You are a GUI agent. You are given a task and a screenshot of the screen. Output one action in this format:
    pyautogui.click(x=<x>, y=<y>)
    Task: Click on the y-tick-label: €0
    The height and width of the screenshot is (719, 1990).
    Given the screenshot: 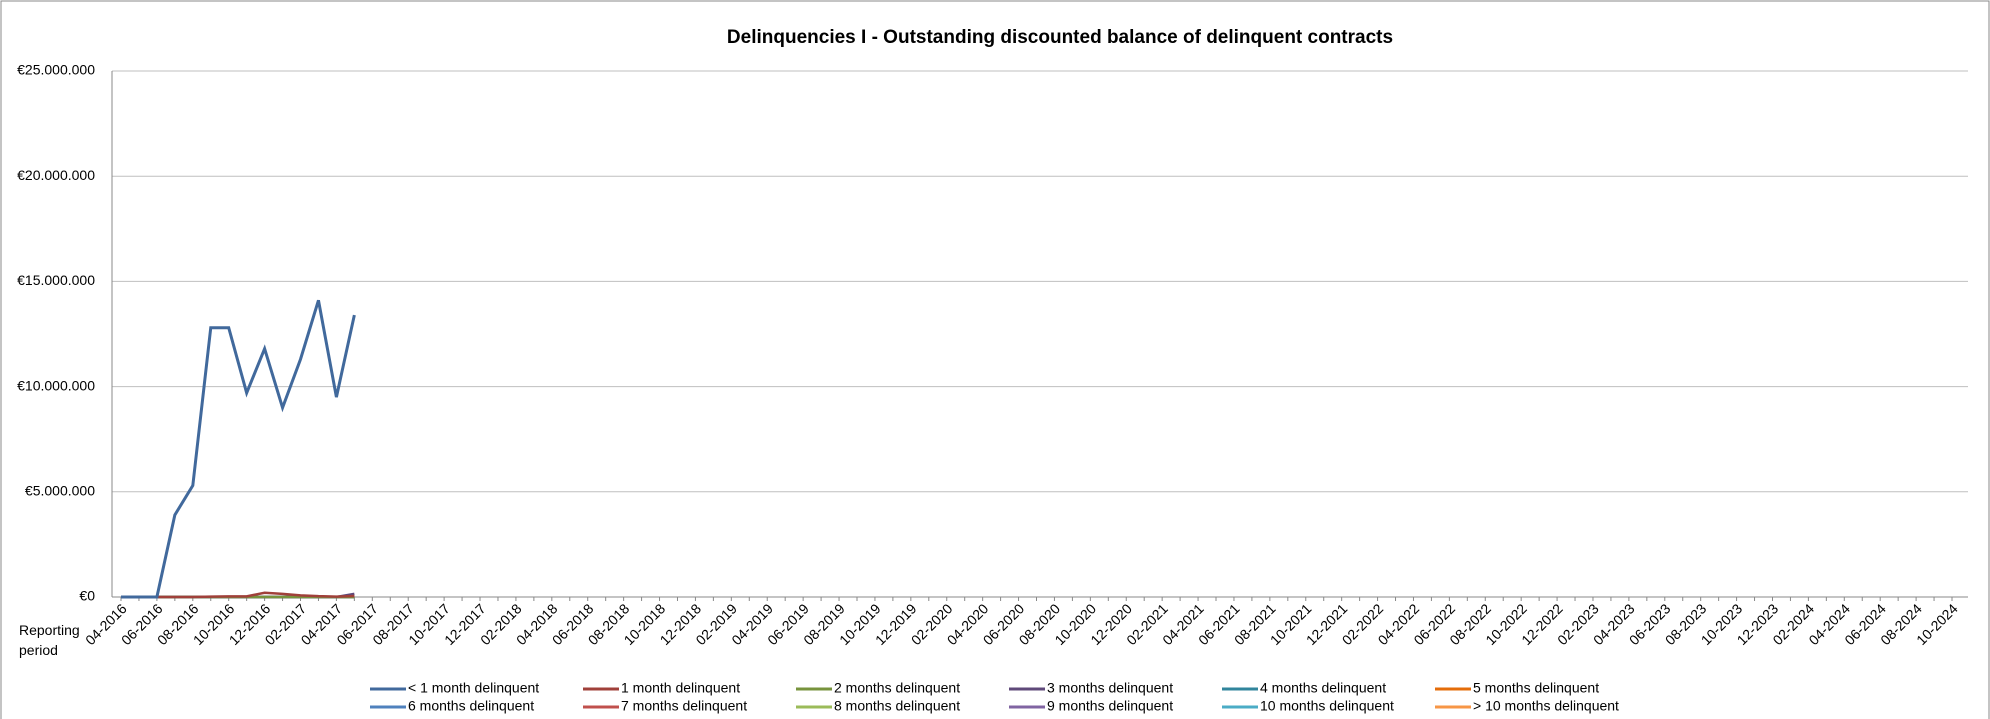 What is the action you would take?
    pyautogui.click(x=87, y=596)
    